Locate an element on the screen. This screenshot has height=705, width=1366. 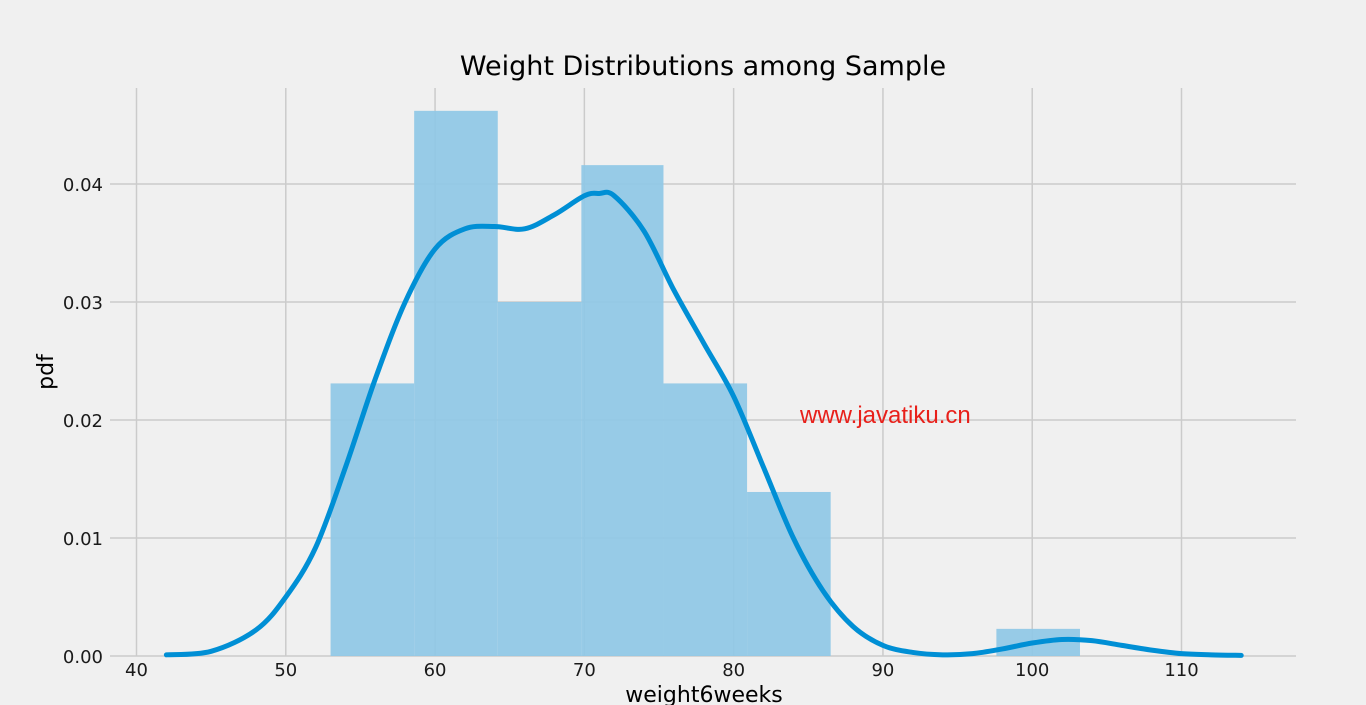
x-tick-label: 110 is located at coordinates (1181, 670).